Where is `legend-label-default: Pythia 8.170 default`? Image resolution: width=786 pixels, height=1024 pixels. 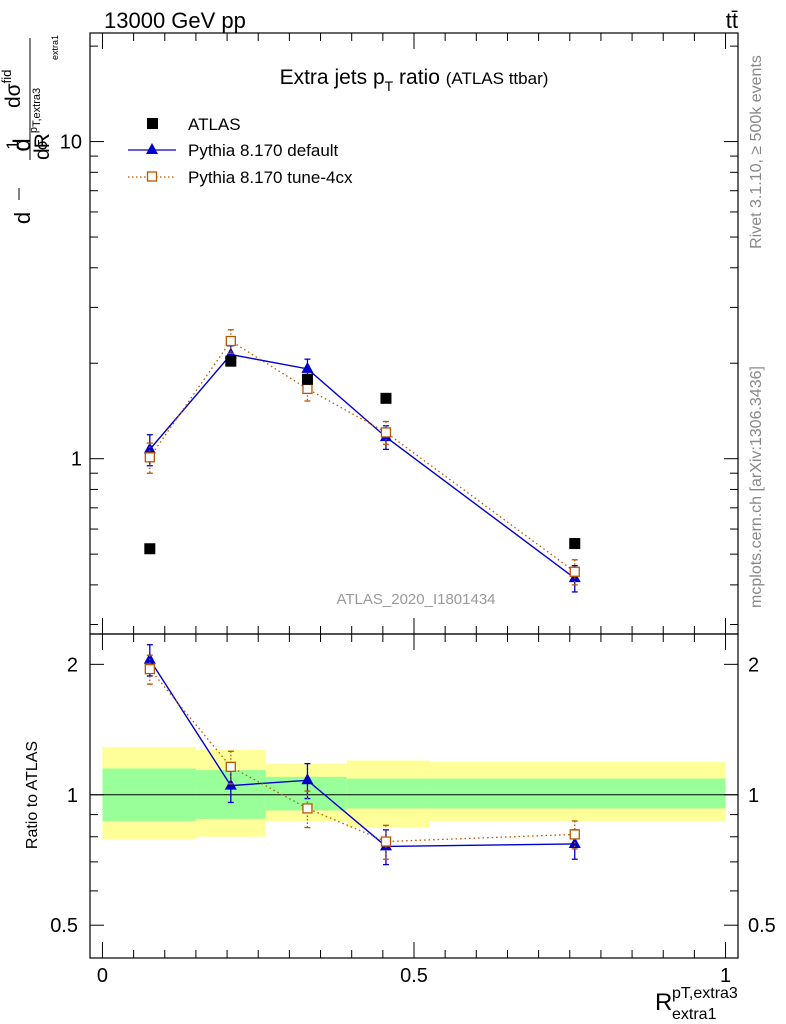 legend-label-default: Pythia 8.170 default is located at coordinates (263, 150).